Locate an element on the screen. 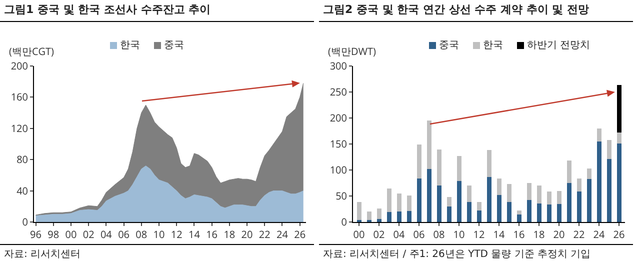 The image size is (639, 266). x-tick-label: 96 is located at coordinates (36, 234).